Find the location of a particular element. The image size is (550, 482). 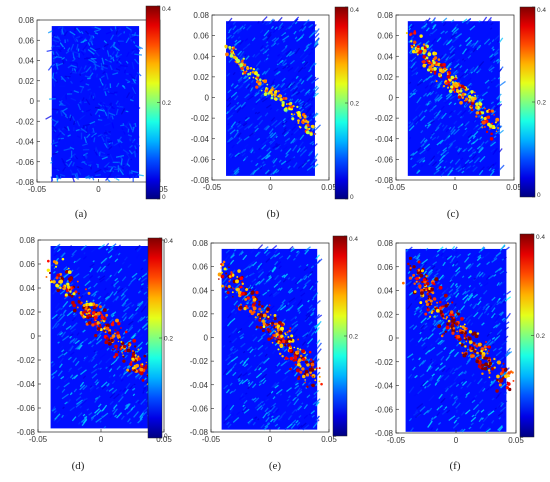

colorbar-tick-label: 0 is located at coordinates (352, 197).